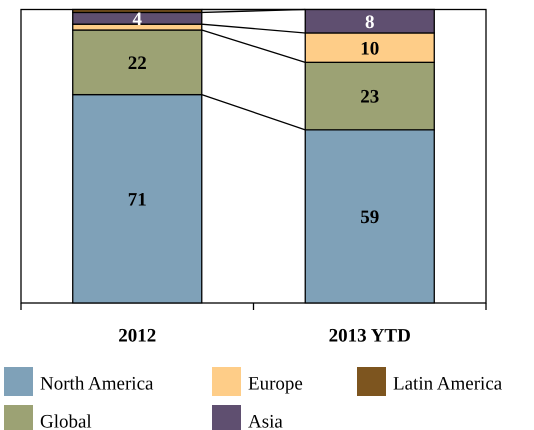  What do you see at coordinates (369, 22) in the screenshot?
I see `data-label: 8` at bounding box center [369, 22].